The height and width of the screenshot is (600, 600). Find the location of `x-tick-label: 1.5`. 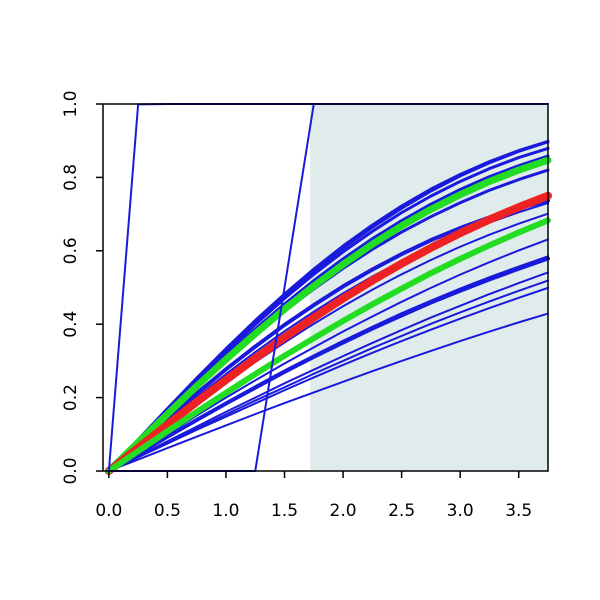

x-tick-label: 1.5 is located at coordinates (284, 511).